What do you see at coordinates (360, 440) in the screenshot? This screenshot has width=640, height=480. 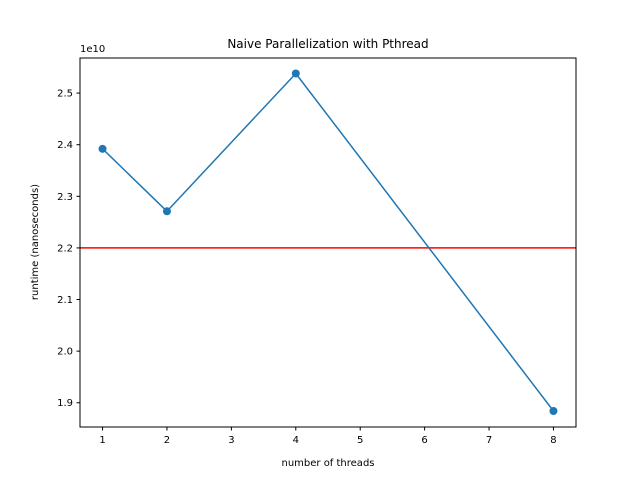 I see `x-tick-label: 5` at bounding box center [360, 440].